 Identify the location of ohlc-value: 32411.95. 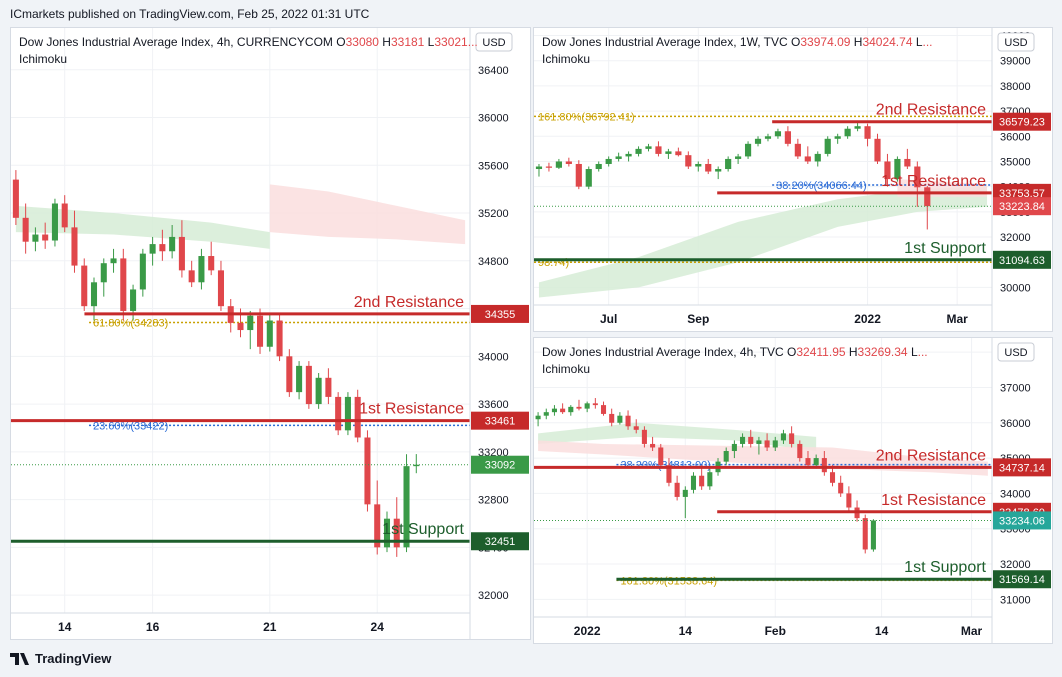
(820, 352).